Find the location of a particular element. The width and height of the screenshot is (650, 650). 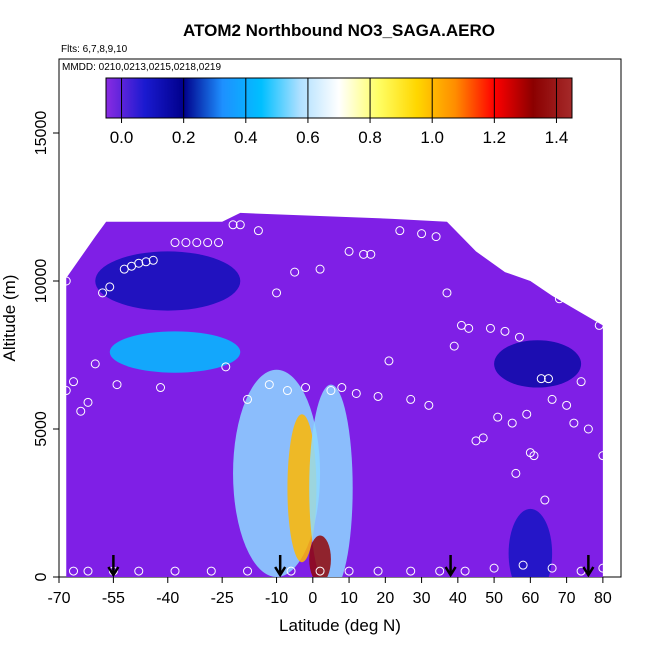

y-tick-label: 10000 is located at coordinates (41, 281).